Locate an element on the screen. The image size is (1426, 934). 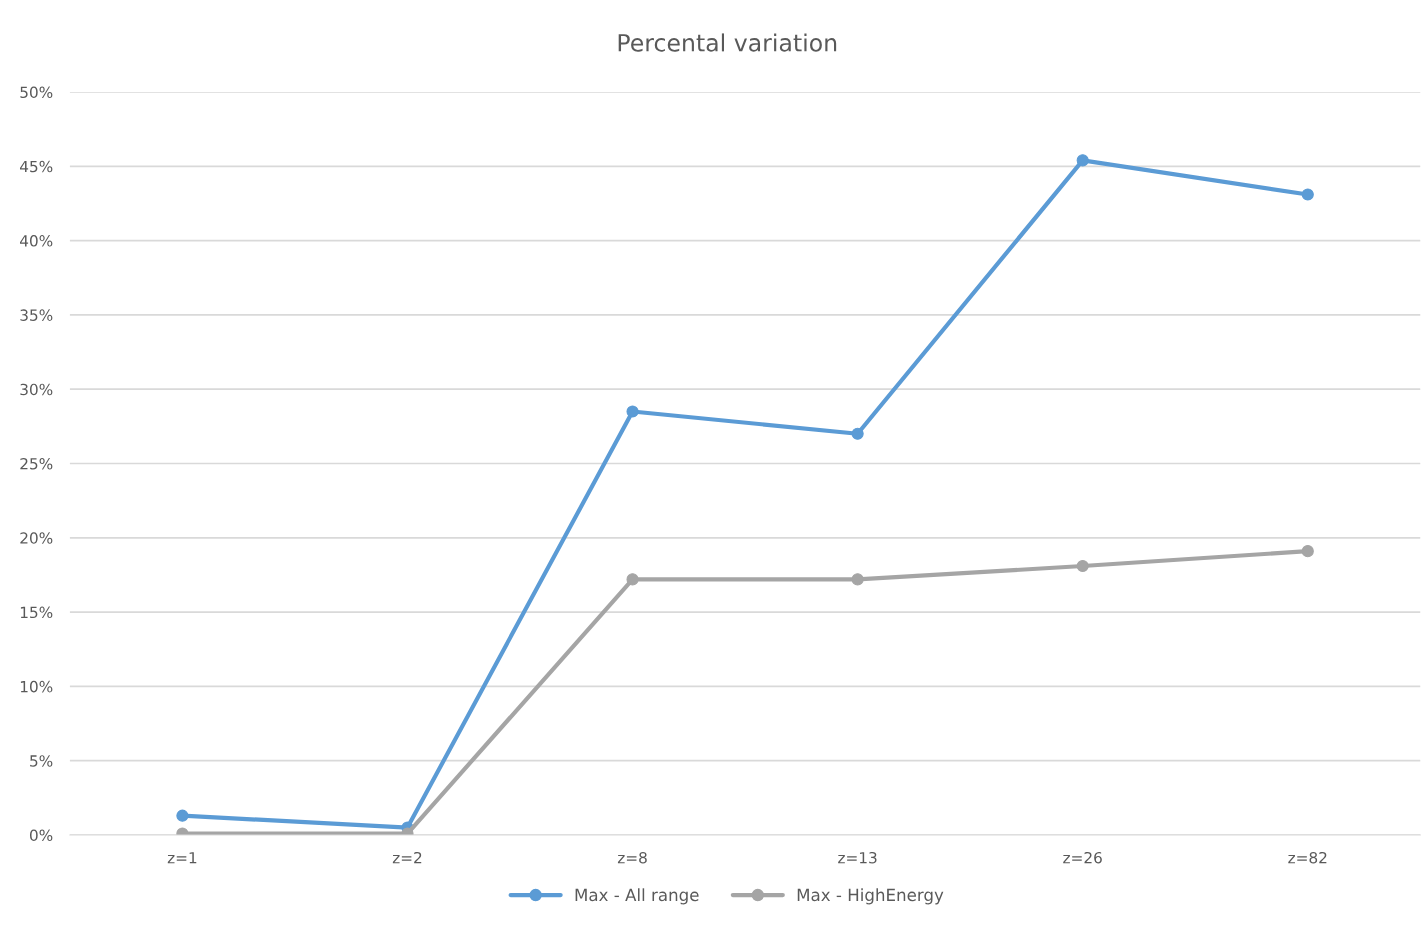
x-tick-label: z=13 is located at coordinates (857, 857).